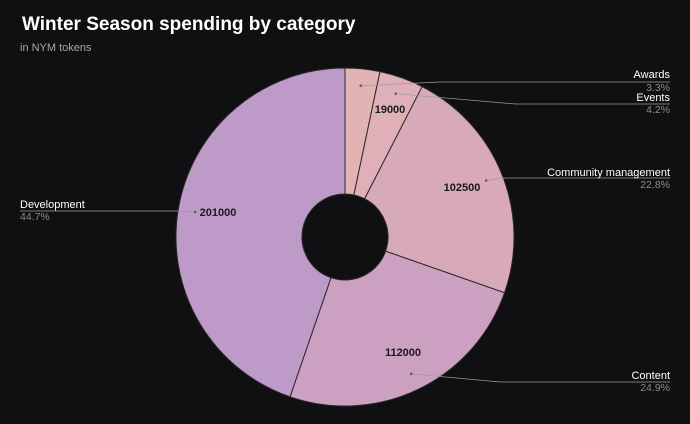 This screenshot has width=690, height=424. I want to click on category-label-community-management: Community management, so click(608, 173).